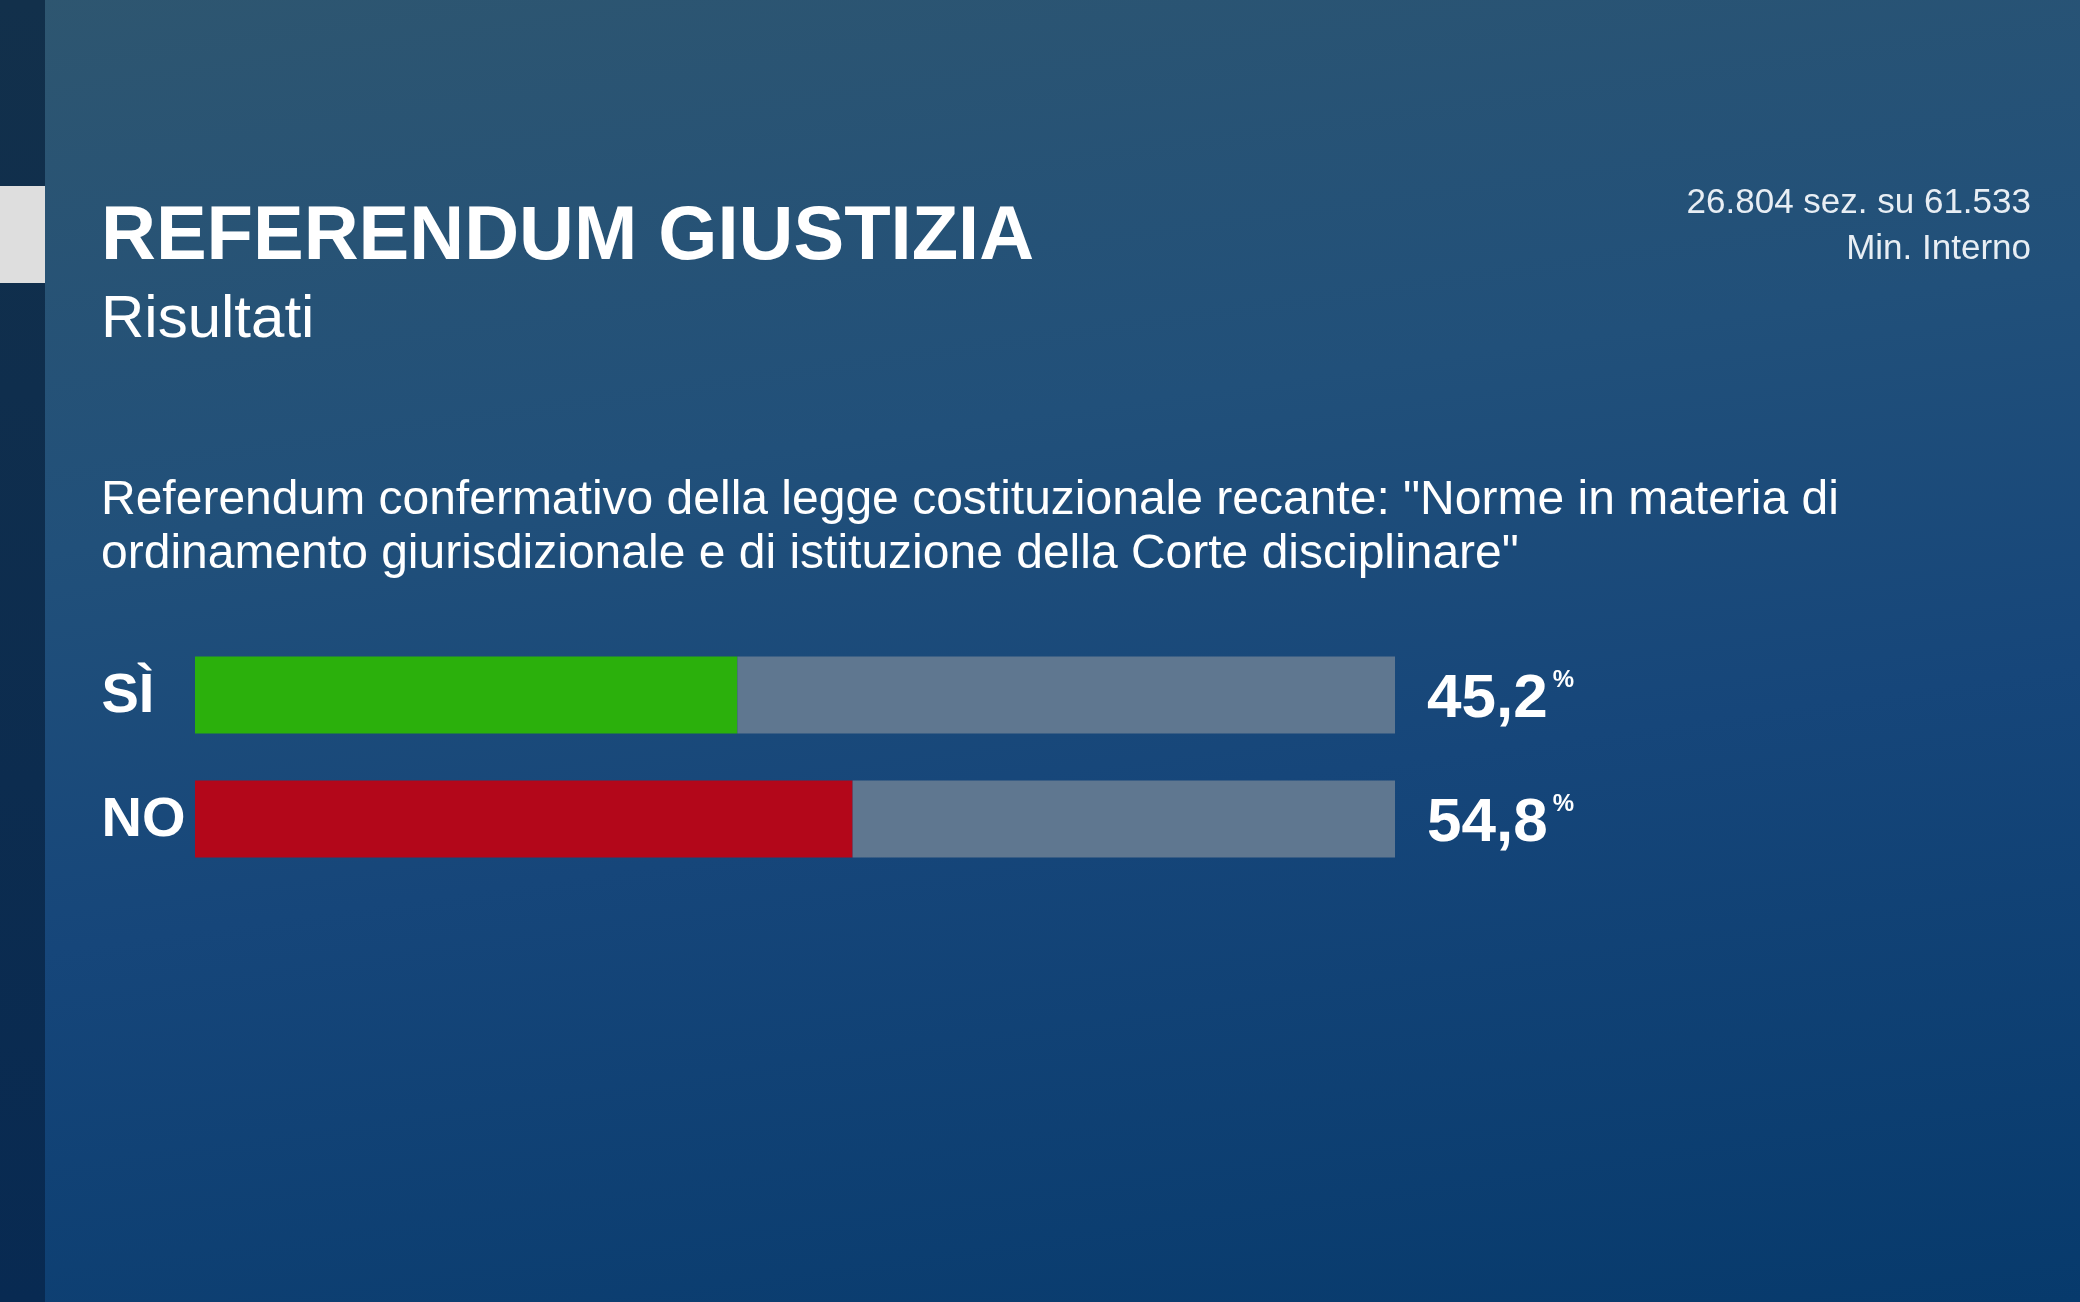 This screenshot has width=2080, height=1302. Describe the element at coordinates (1938, 246) in the screenshot. I see `text: Min. Interno` at that location.